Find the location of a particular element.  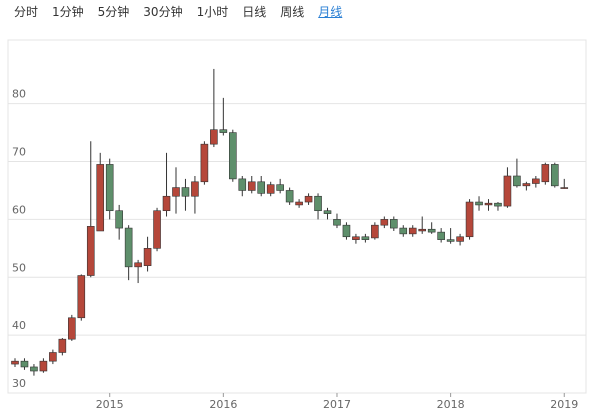

period-tab: 1小时 is located at coordinates (212, 12).